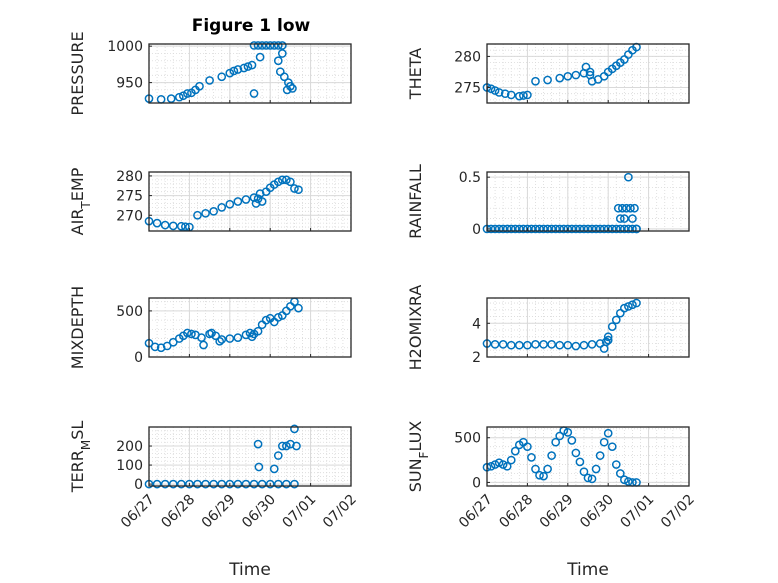  Describe the element at coordinates (125, 47) in the screenshot. I see `y-tick-label: 1000` at that location.